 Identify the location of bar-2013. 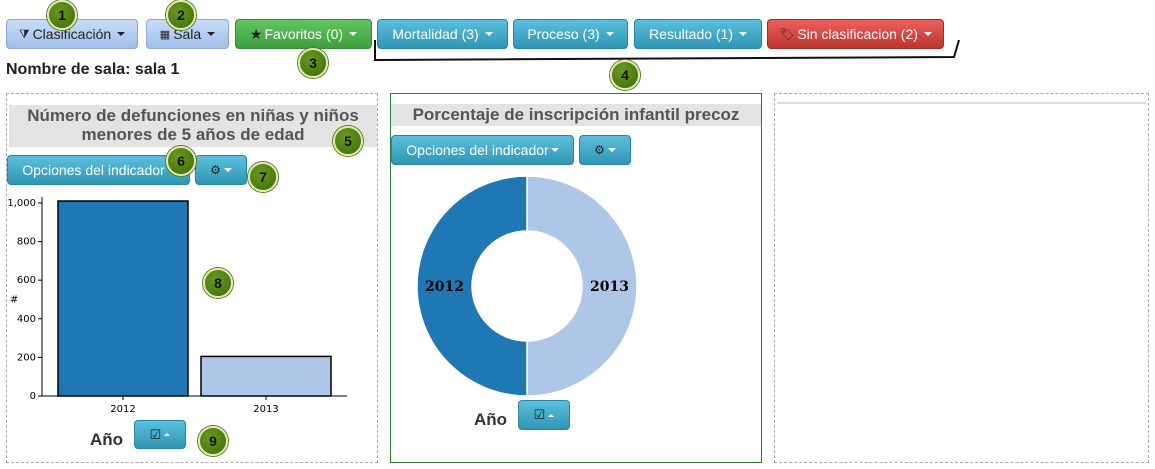
(266, 376).